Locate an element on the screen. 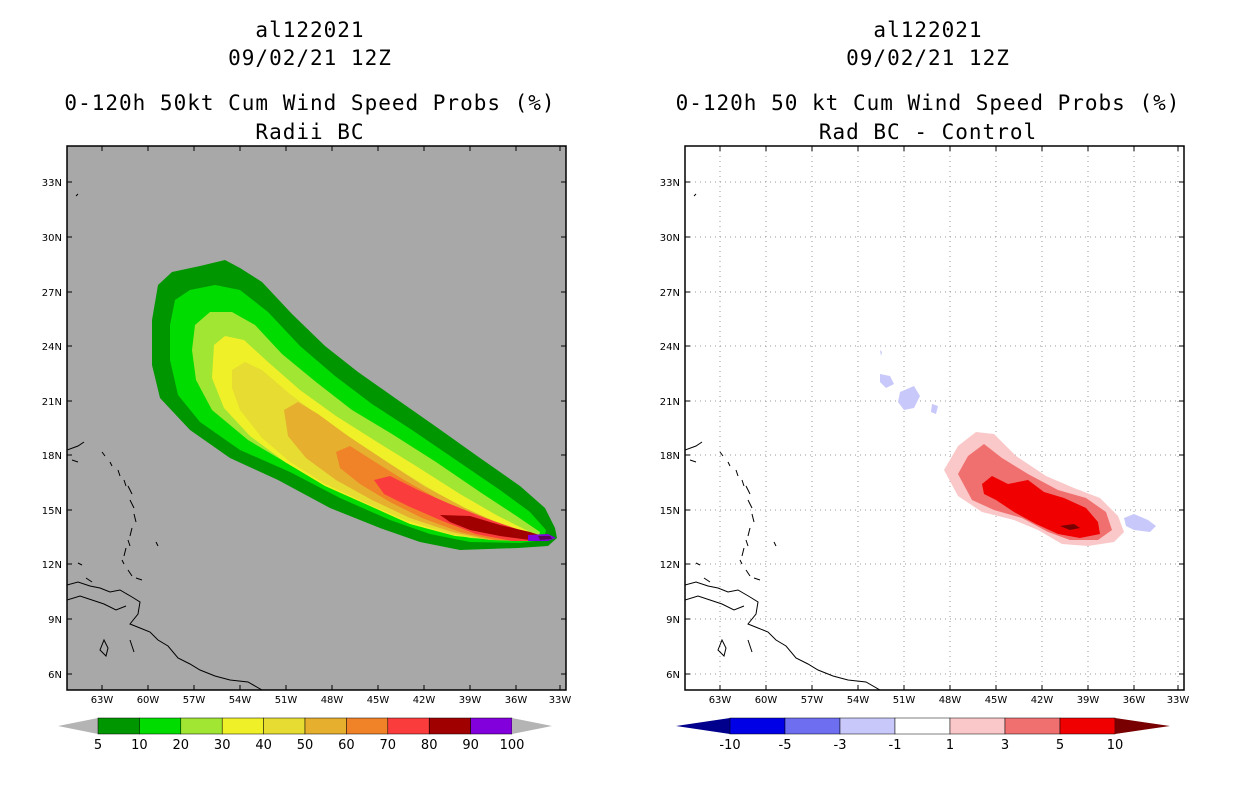  left-colorbar-label: 5 is located at coordinates (98, 745).